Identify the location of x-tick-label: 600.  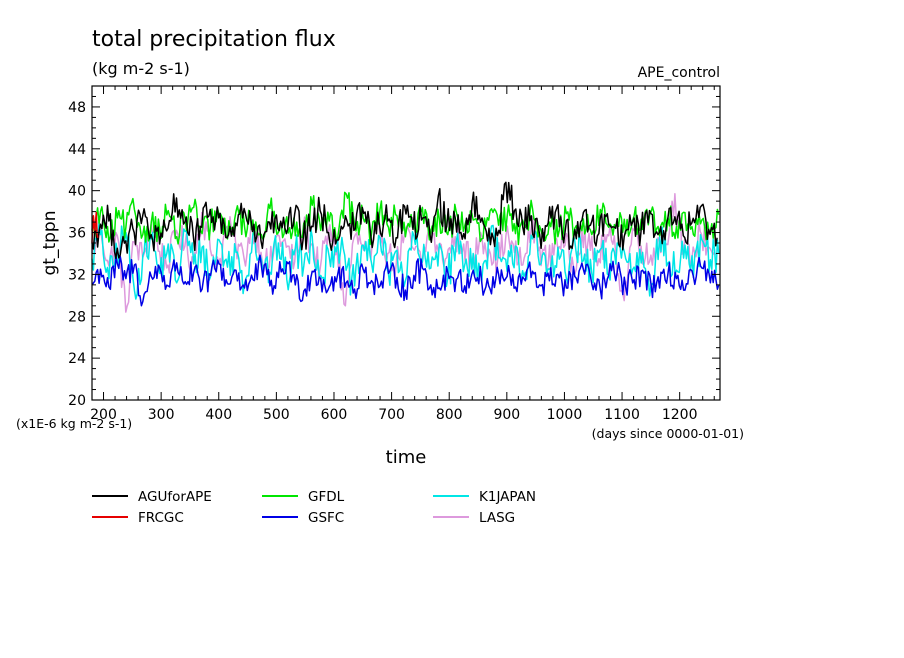
(334, 415).